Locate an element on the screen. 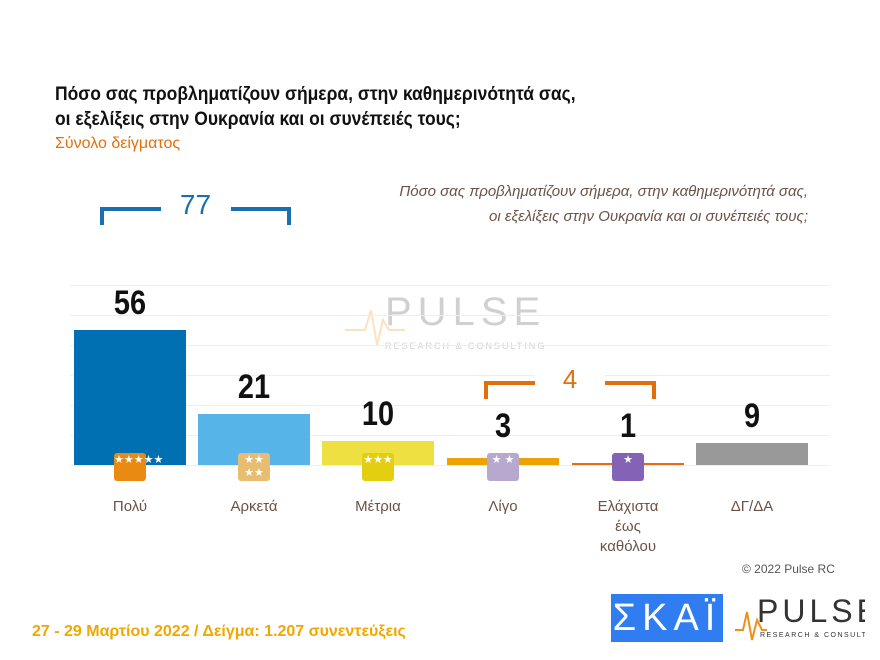 This screenshot has height=660, width=880. value-label: 3 is located at coordinates (503, 426).